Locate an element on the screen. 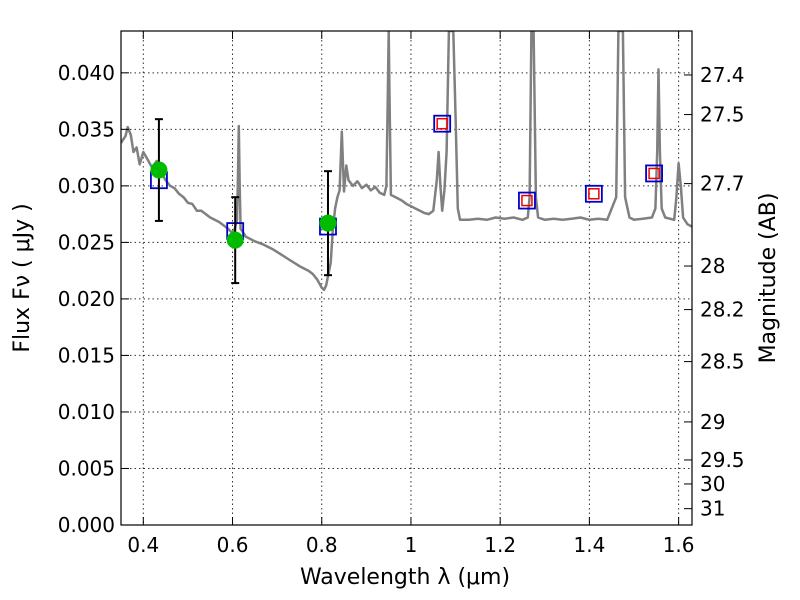 This screenshot has height=600, width=800. x-tick-label: 1.2 is located at coordinates (500, 545).